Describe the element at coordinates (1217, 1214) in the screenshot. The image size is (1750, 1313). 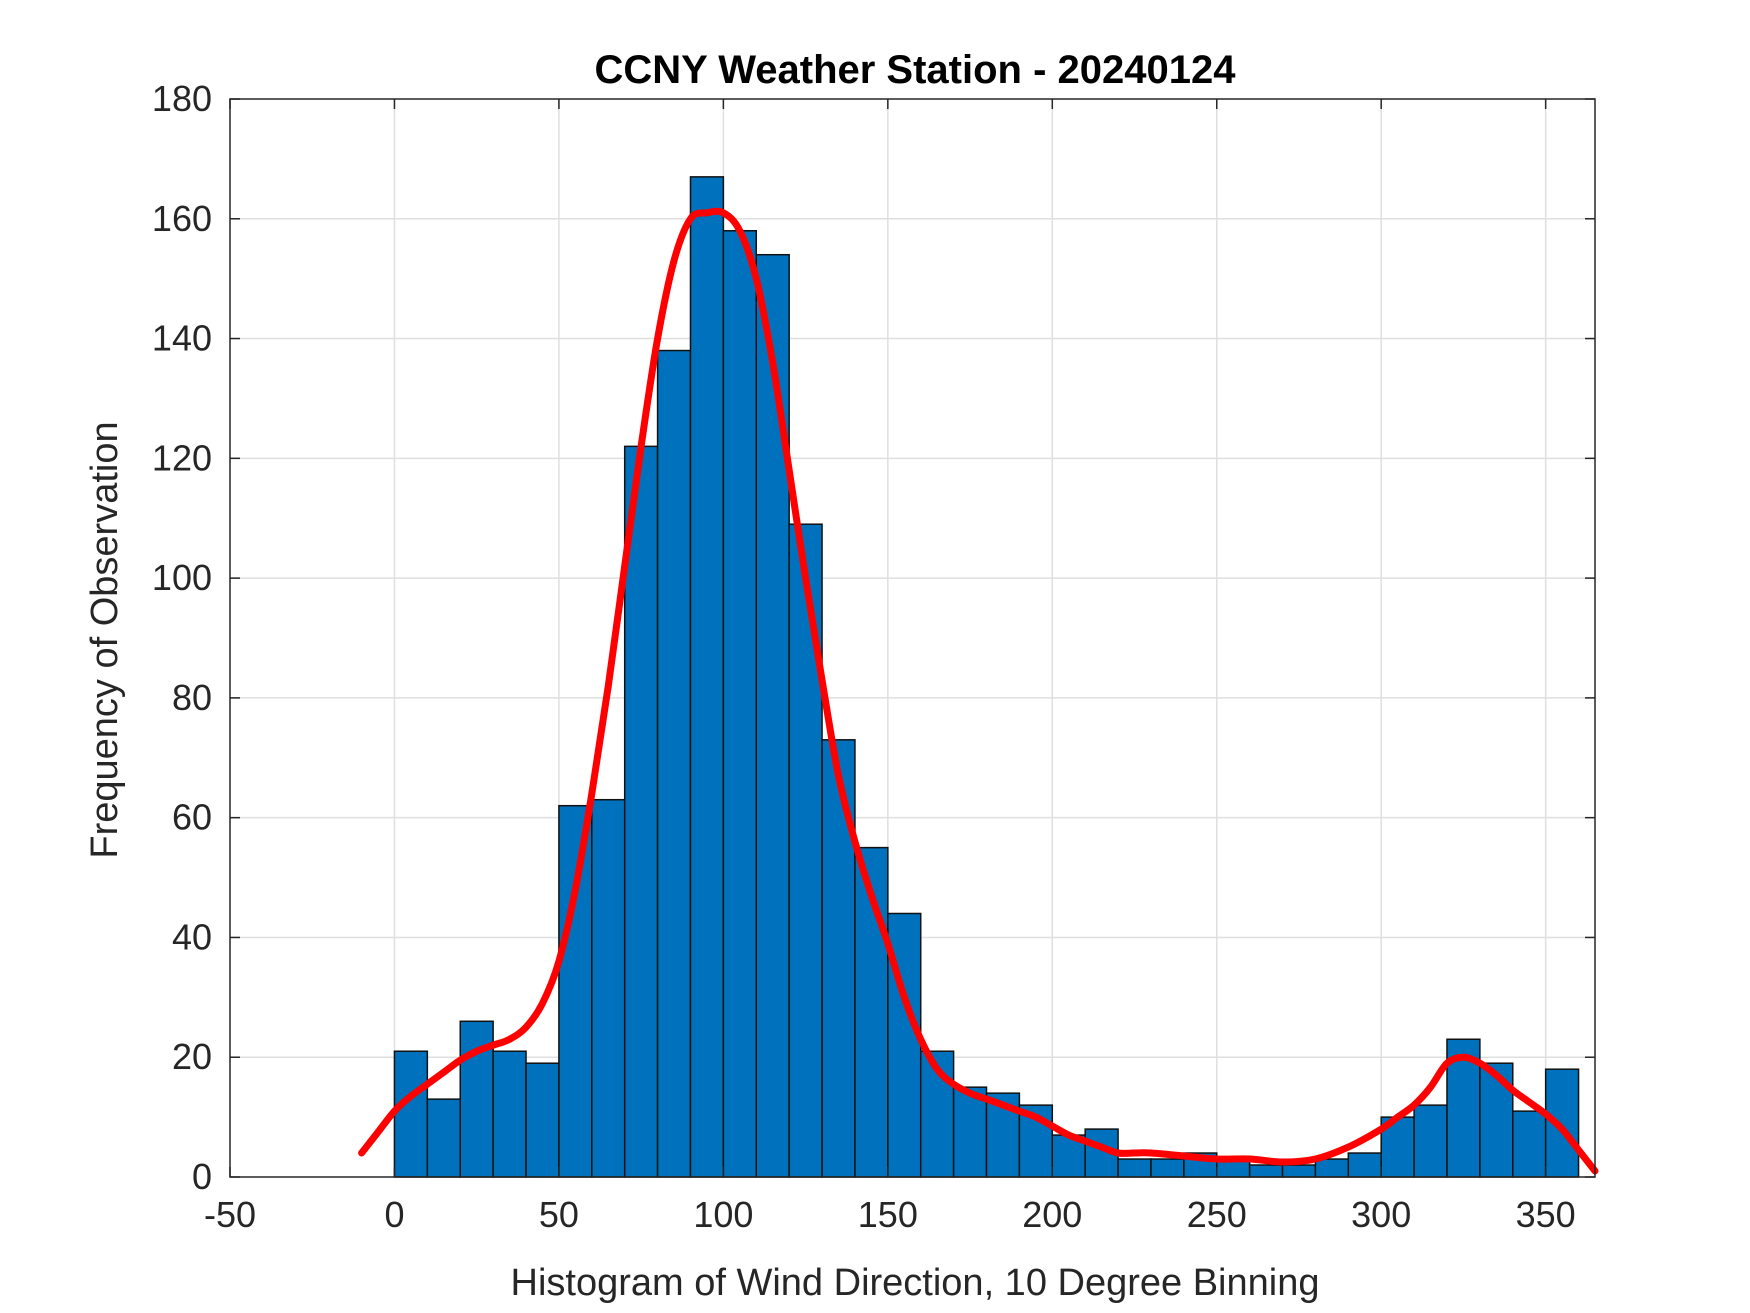
I see `x-tick-label: 250` at that location.